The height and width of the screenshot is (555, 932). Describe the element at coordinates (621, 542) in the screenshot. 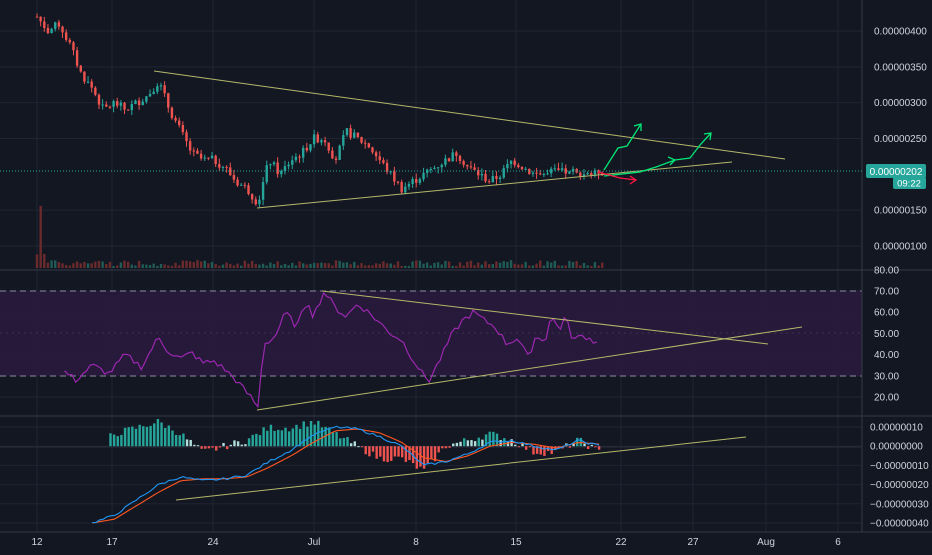

I see `time-tick-label: 22` at that location.